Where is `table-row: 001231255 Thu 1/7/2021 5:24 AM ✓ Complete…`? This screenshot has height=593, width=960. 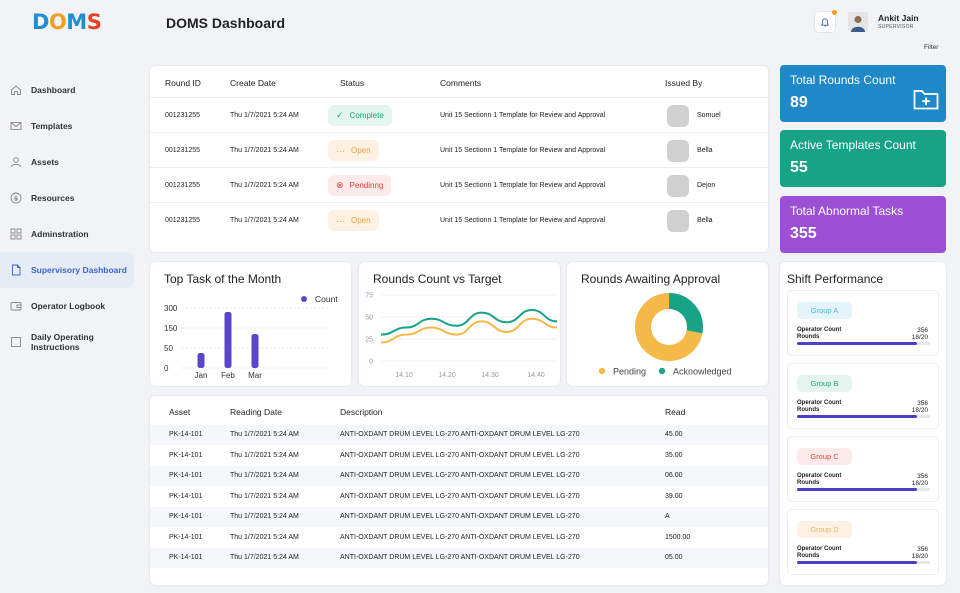 table-row: 001231255 Thu 1/7/2021 5:24 AM ✓ Complete… is located at coordinates (459, 114).